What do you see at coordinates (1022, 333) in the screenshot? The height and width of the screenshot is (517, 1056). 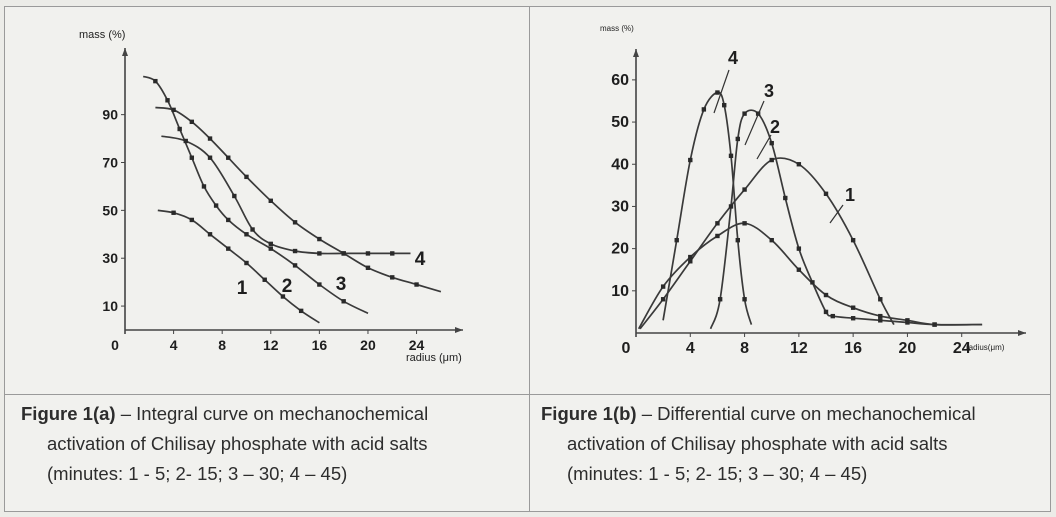 I see `x-axis-arrow` at bounding box center [1022, 333].